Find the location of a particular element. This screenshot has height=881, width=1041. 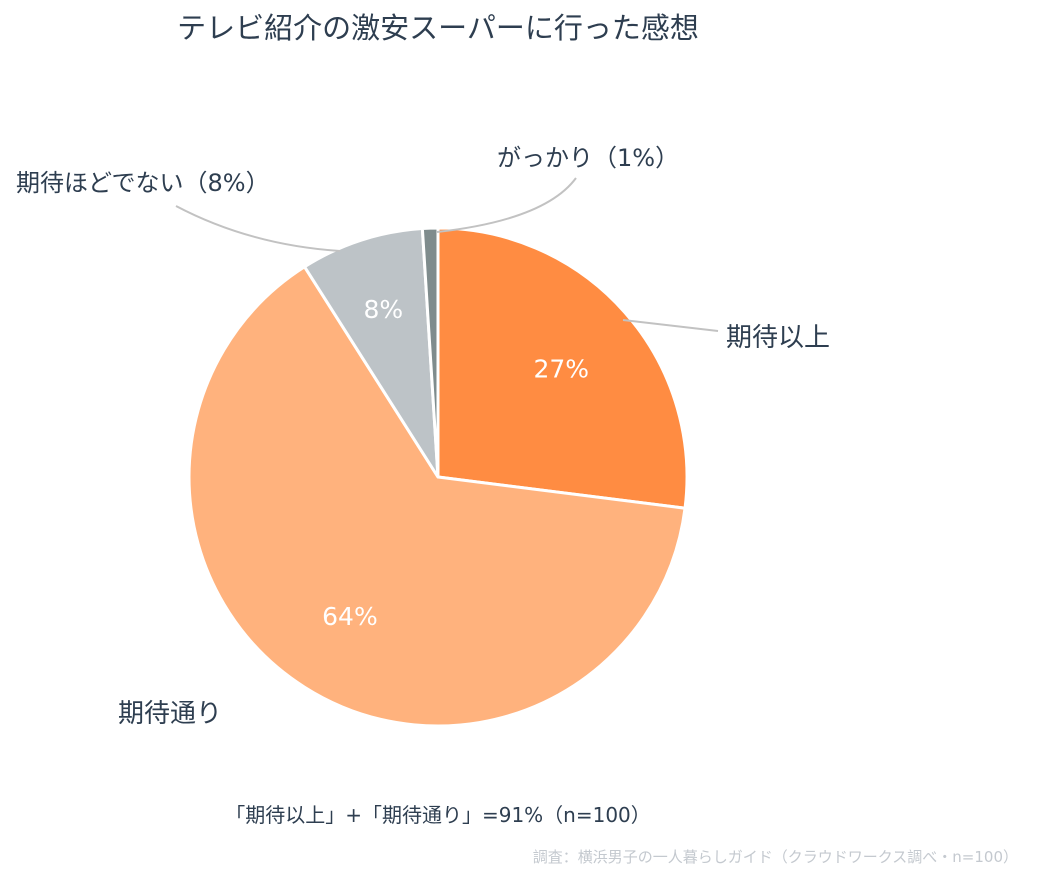

slice-category-label: 期待以上 is located at coordinates (778, 338).